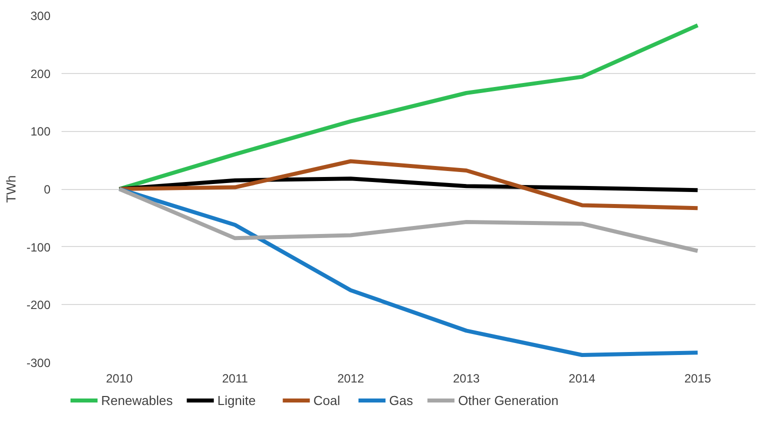  I want to click on y-tick-label: -300, so click(38, 363).